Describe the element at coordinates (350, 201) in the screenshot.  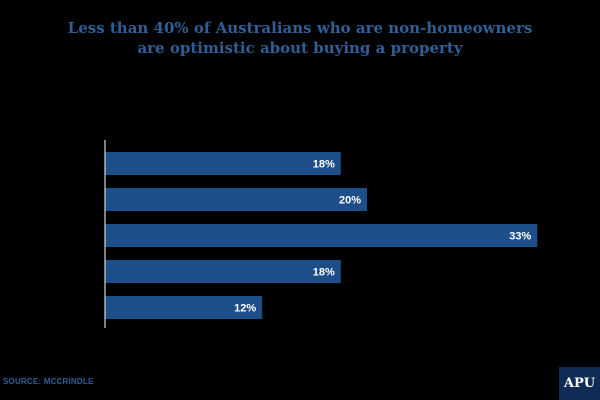
I see `value-label-2: 20%` at that location.